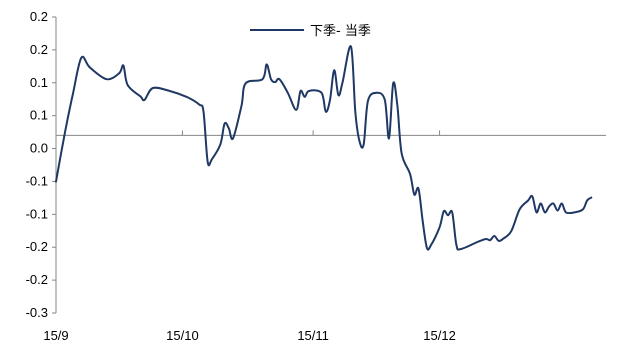 This screenshot has width=630, height=345. I want to click on legend-label: 下季- 当季, so click(340, 31).